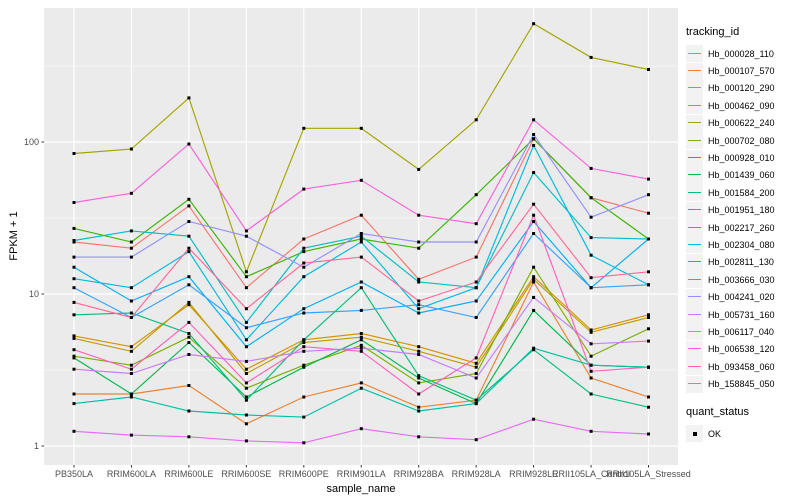  I want to click on x-tick-label: RRIM928LA, so click(476, 474).